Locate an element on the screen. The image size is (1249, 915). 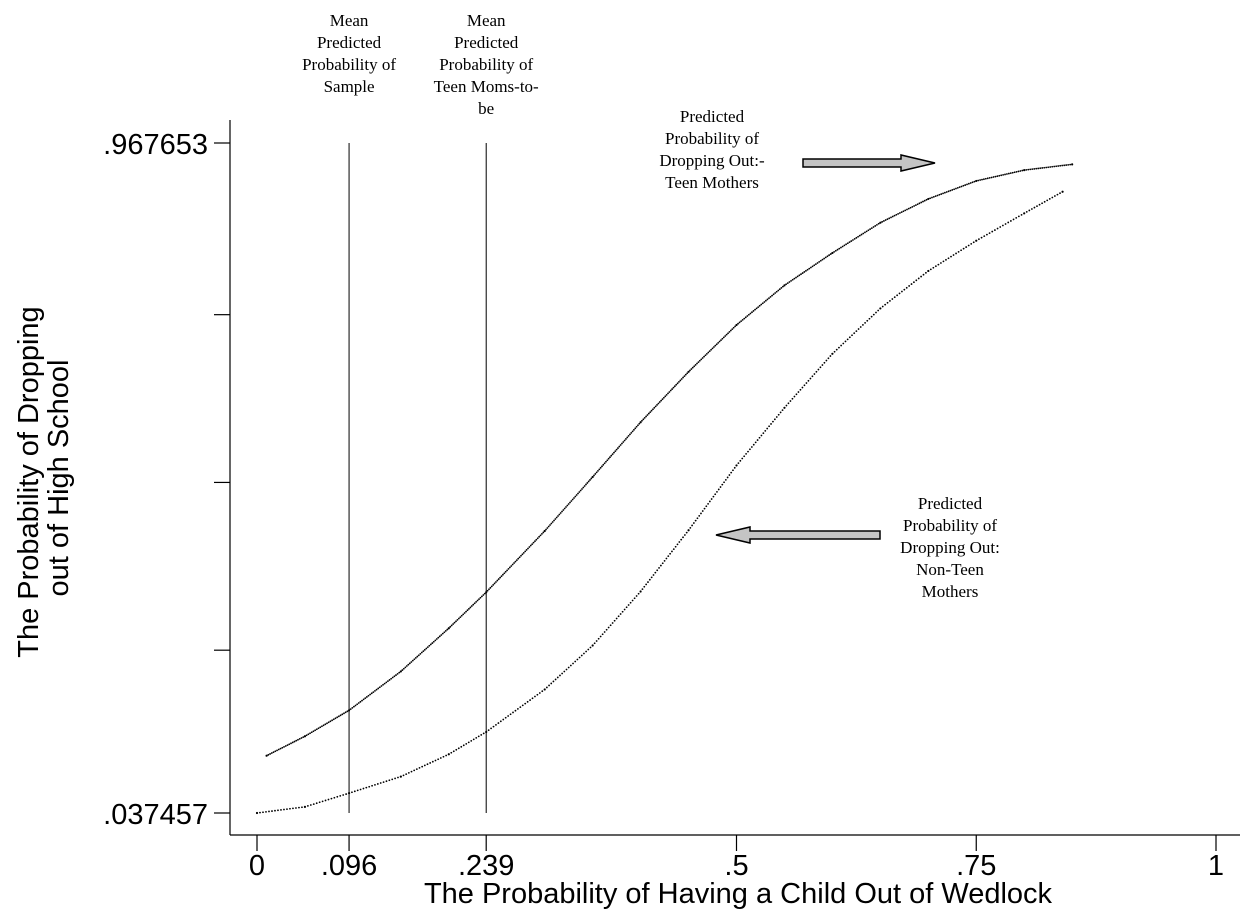
reference-line-label-line: Sample is located at coordinates (349, 86).